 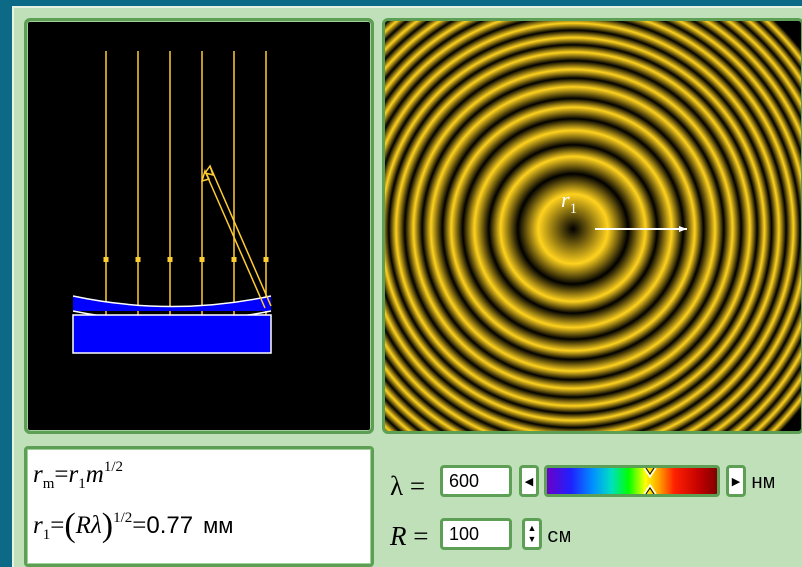 I want to click on curvature-radius-input, so click(x=476, y=534).